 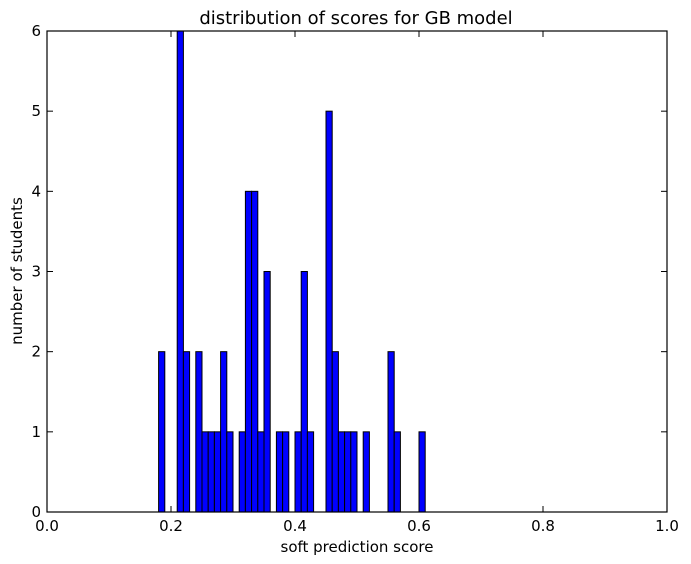 What do you see at coordinates (36, 191) in the screenshot?
I see `y-tick-label: 4` at bounding box center [36, 191].